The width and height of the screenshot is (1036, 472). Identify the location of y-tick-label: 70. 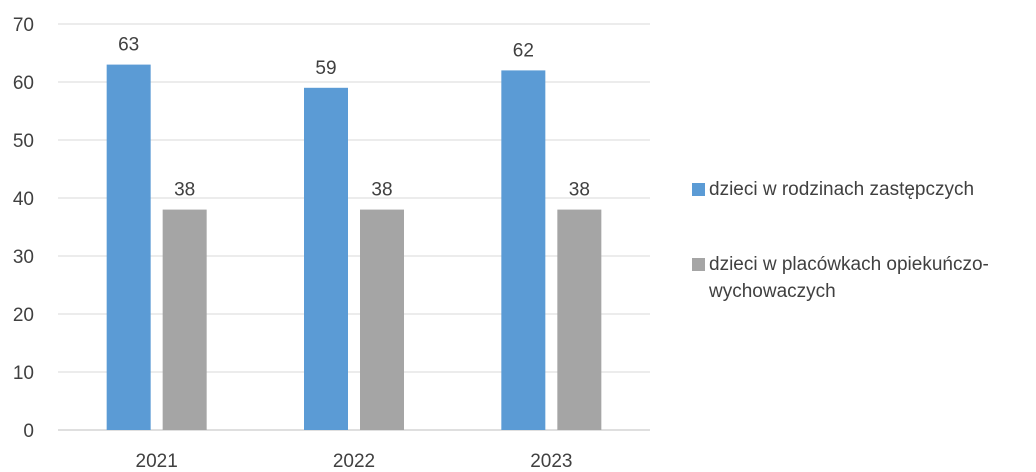
(23, 25).